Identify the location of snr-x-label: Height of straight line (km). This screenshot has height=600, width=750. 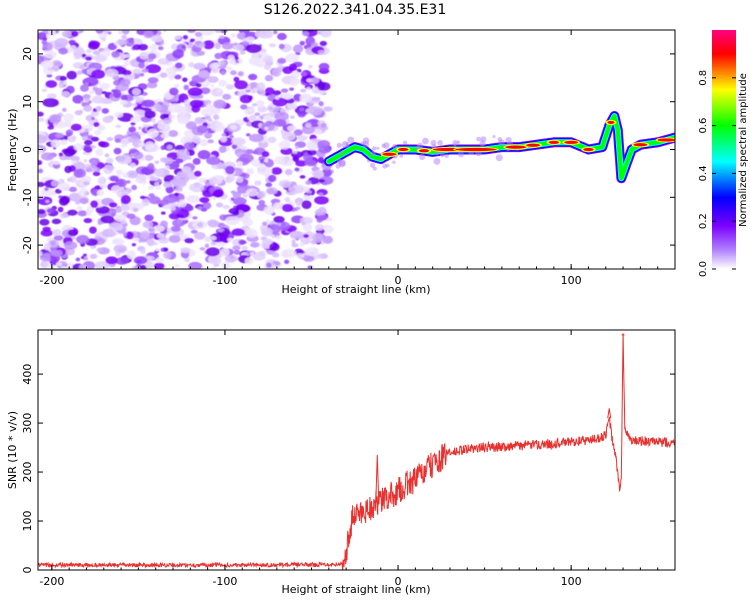
(355, 589).